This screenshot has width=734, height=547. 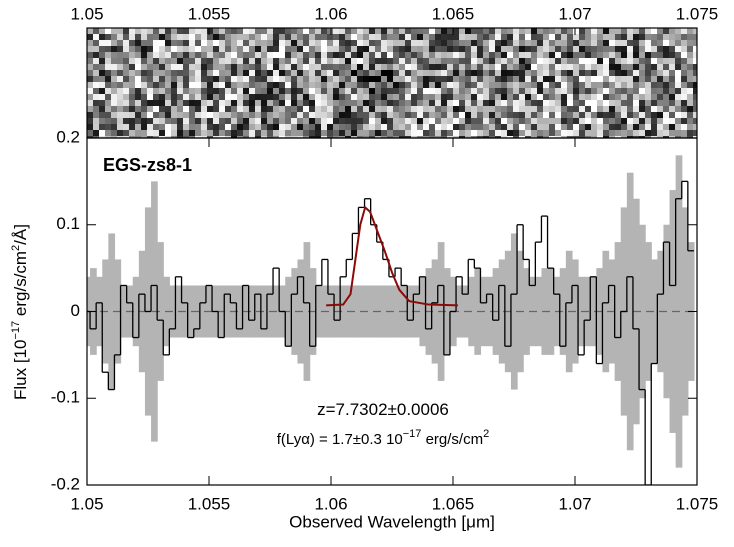 I want to click on y-tick-label: -0.1, so click(x=65, y=397).